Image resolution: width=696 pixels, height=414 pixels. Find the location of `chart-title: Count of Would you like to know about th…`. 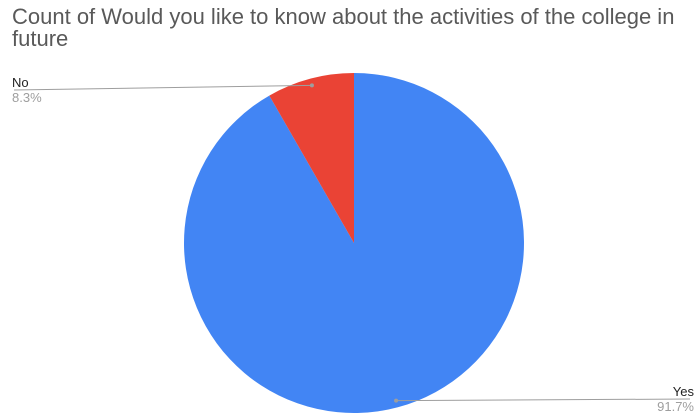

chart-title: Count of Would you like to know about th… is located at coordinates (343, 27).